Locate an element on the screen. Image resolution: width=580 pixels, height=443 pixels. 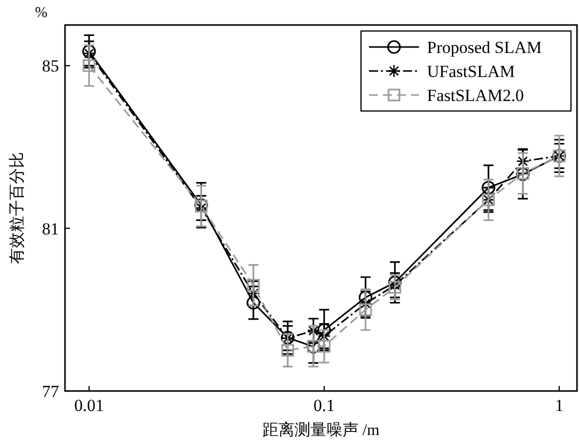
x-axis-title: 距离测量噪声 /m is located at coordinates (321, 430).